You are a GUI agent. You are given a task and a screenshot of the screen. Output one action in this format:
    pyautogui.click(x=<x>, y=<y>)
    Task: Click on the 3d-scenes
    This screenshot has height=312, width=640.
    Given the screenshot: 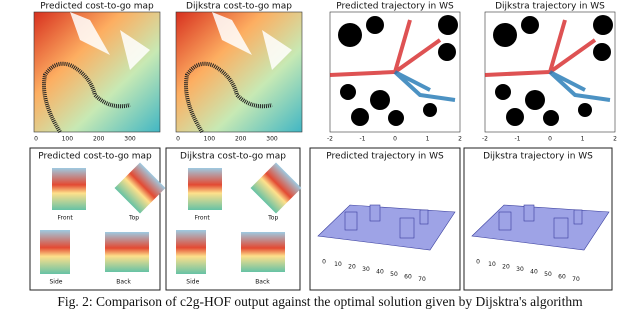 What is the action you would take?
    pyautogui.click(x=463, y=227)
    